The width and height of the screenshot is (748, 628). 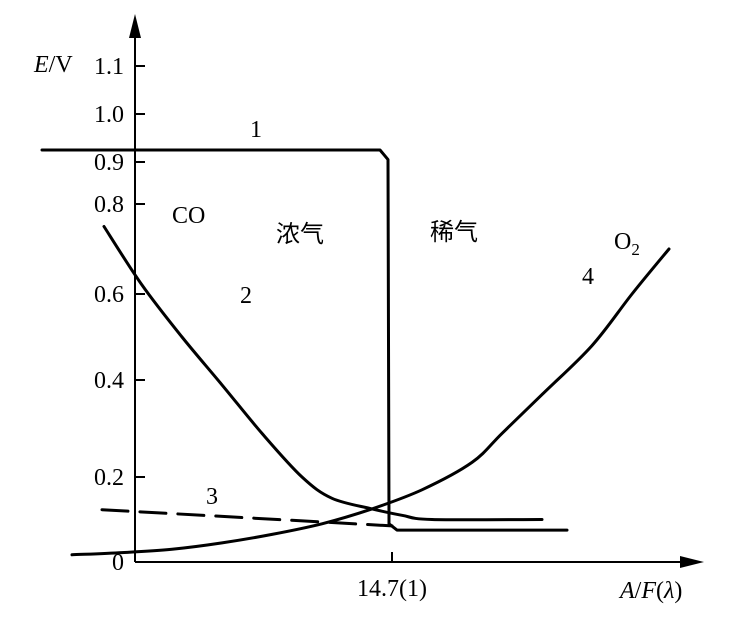 I want to click on y-tick-label: 0.8, so click(x=109, y=205).